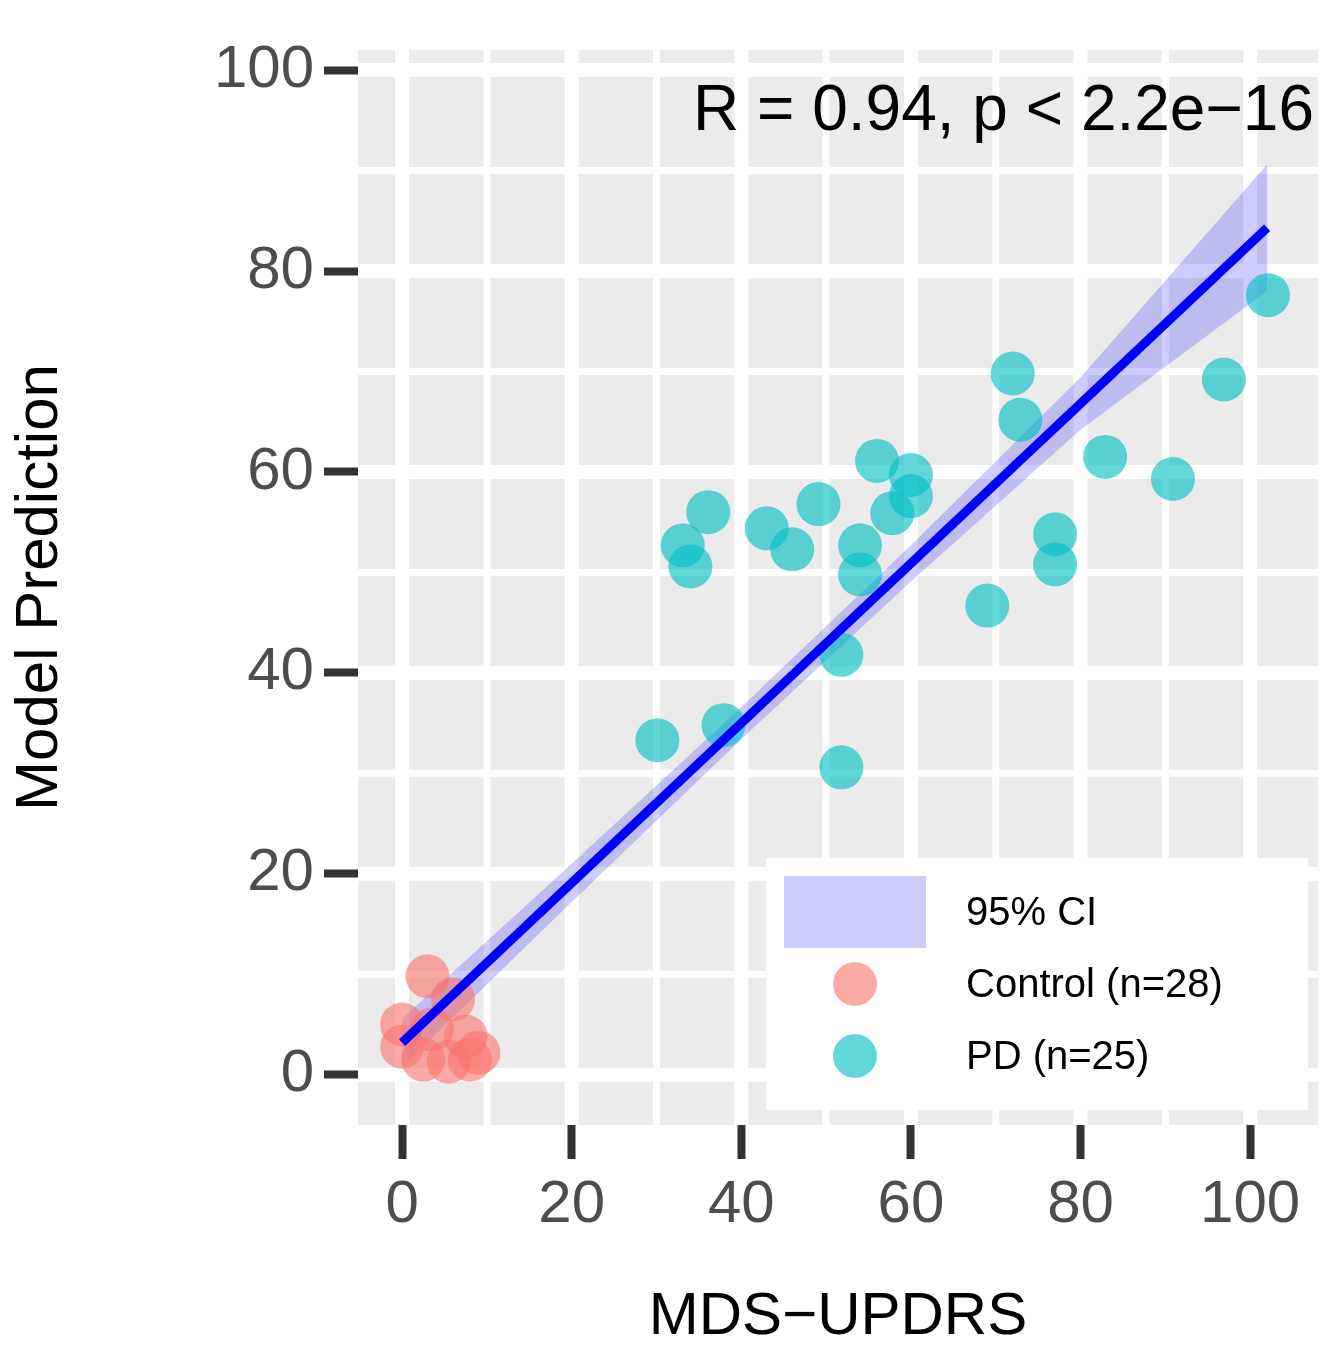 Image resolution: width=1340 pixels, height=1357 pixels. I want to click on annotation: R = 0.94, p < 2.2e−16, so click(1003, 108).